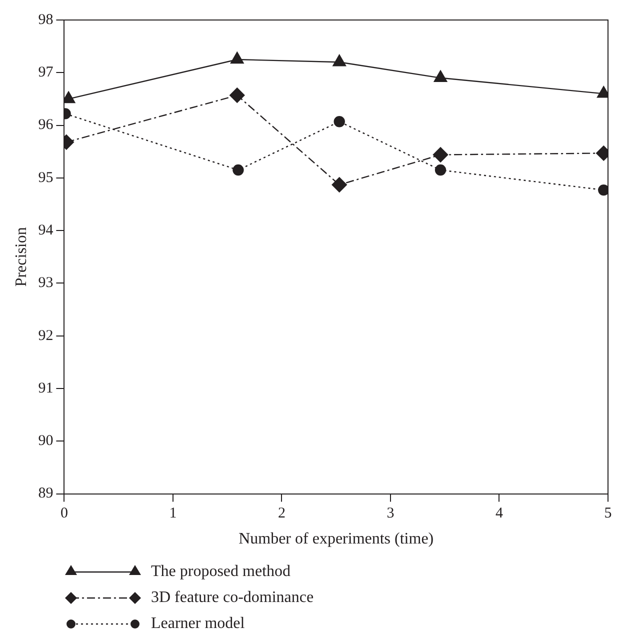  Describe the element at coordinates (232, 598) in the screenshot. I see `legend-label: 3D feature co-dominance` at that location.